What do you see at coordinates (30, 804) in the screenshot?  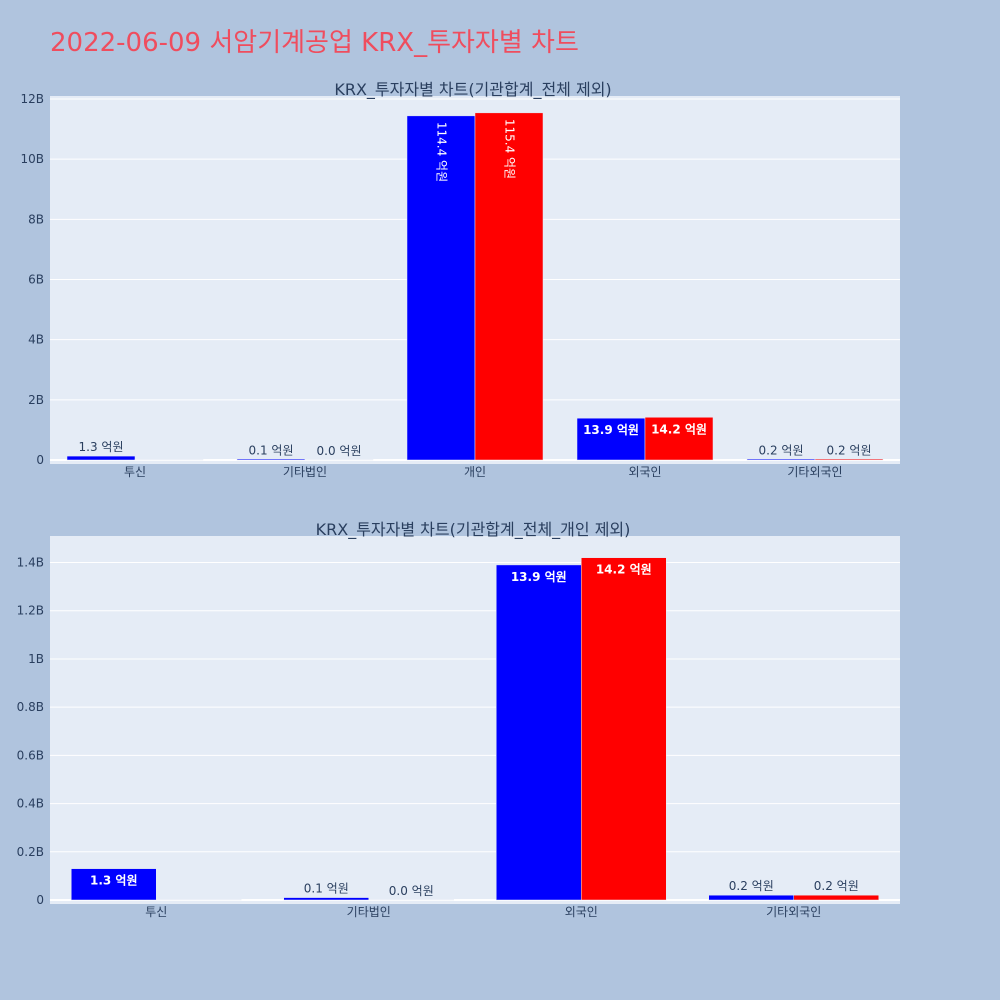 I see `y-tick-label: 0.4B` at bounding box center [30, 804].